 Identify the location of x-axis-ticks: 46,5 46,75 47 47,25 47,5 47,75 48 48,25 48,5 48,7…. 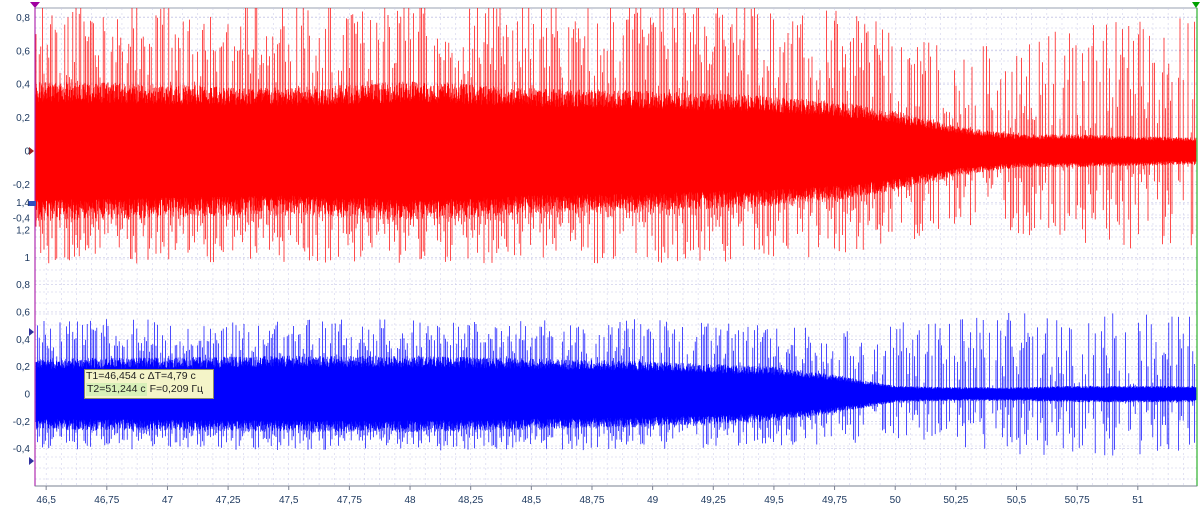
(616, 495).